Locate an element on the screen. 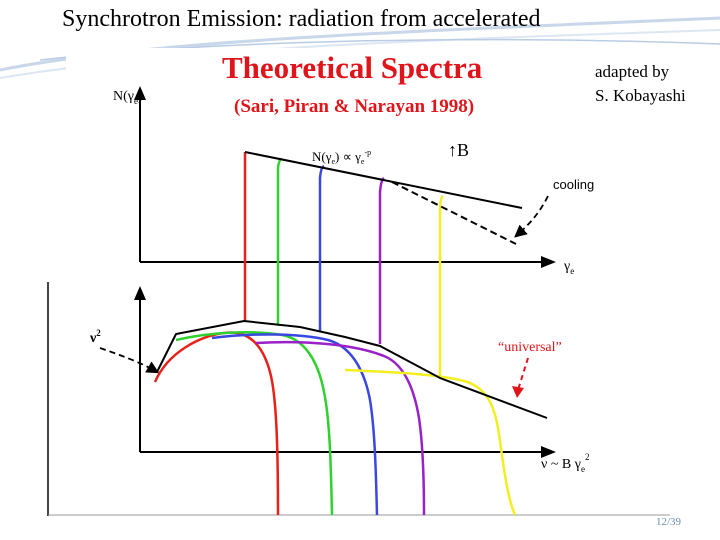 The width and height of the screenshot is (720, 540). top-x-label: γe is located at coordinates (568, 267).